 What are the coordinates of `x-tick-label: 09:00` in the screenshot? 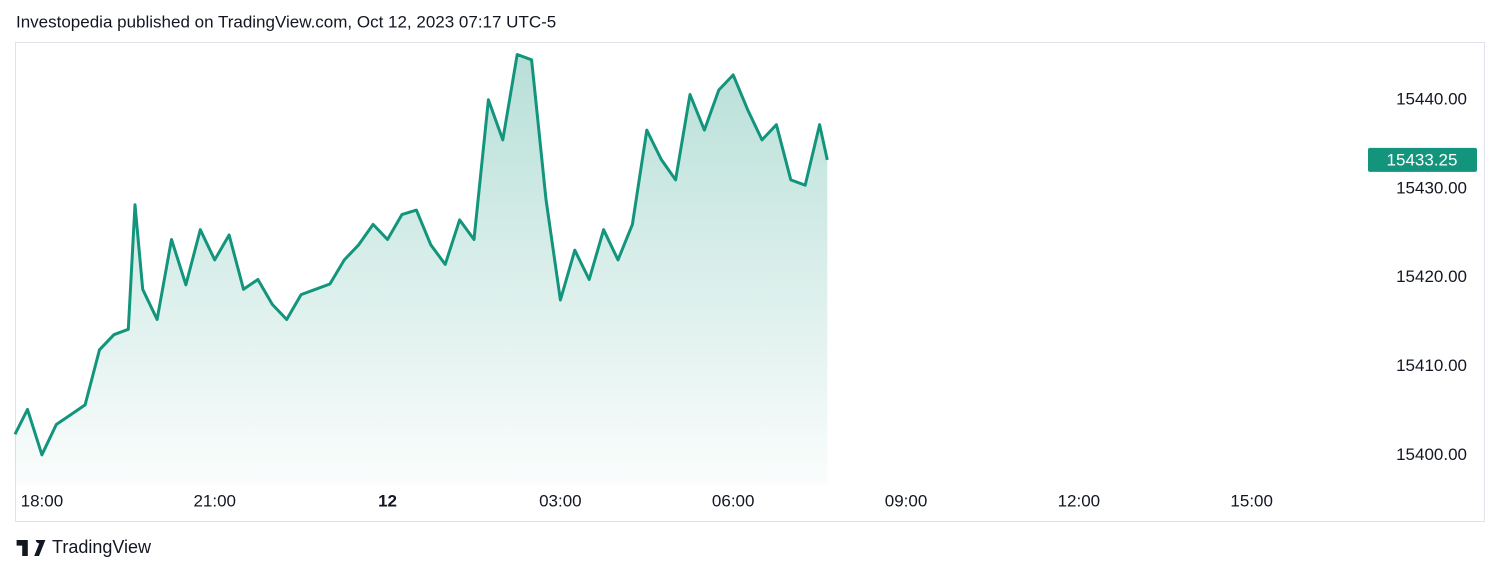 It's located at (906, 500).